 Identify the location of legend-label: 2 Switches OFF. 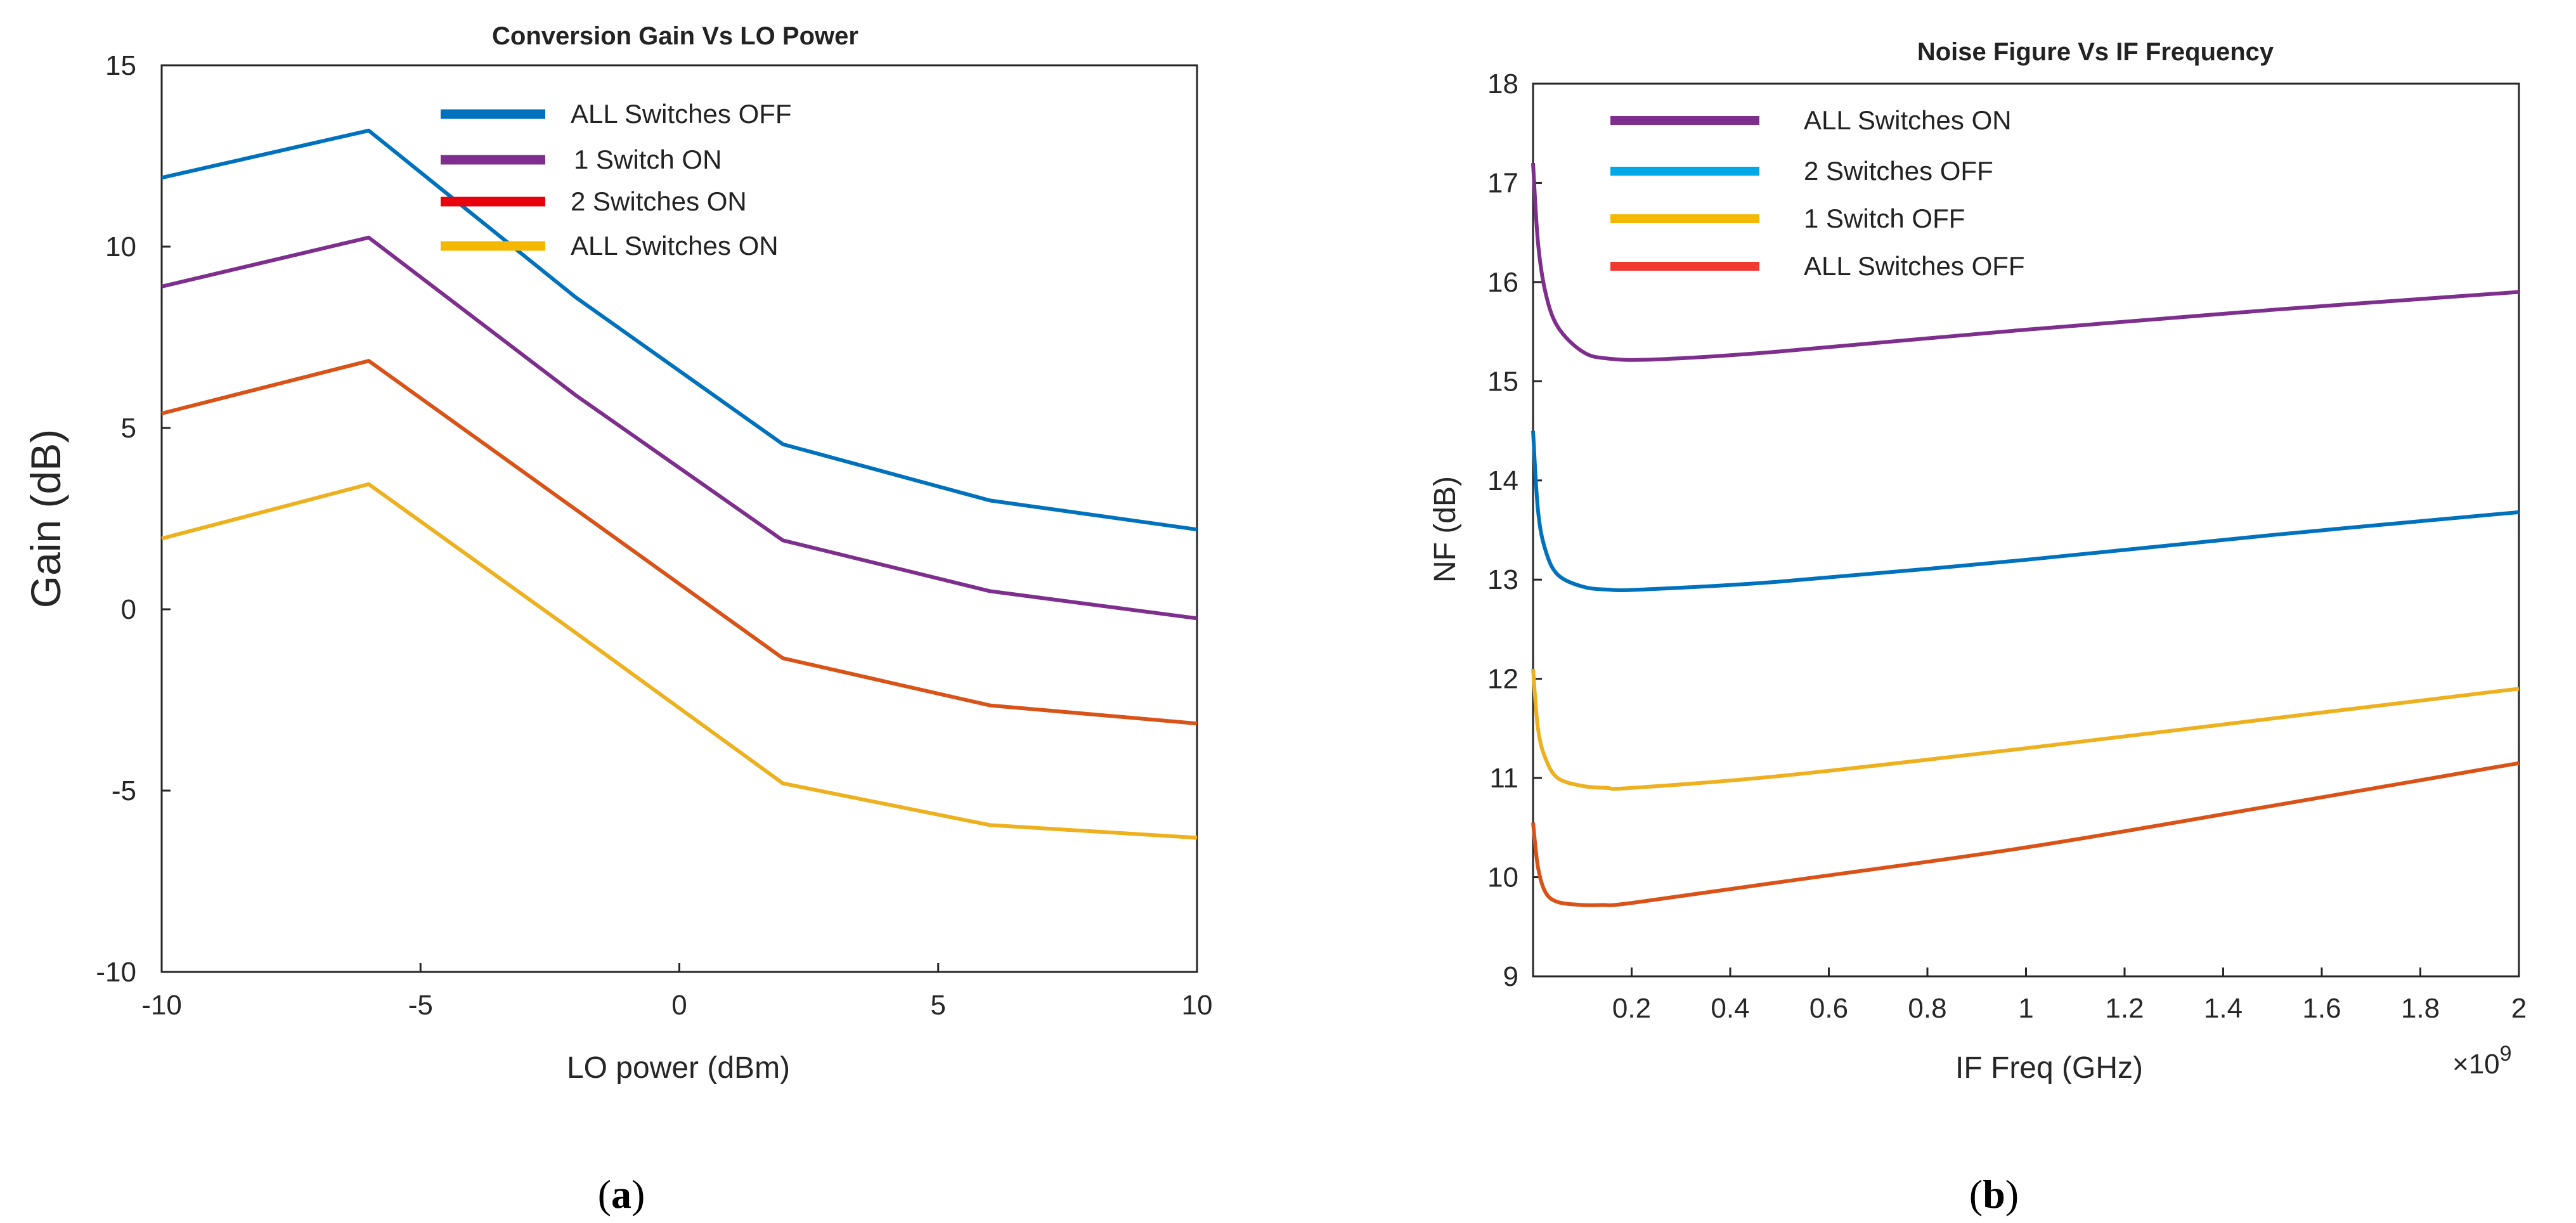
(1898, 171).